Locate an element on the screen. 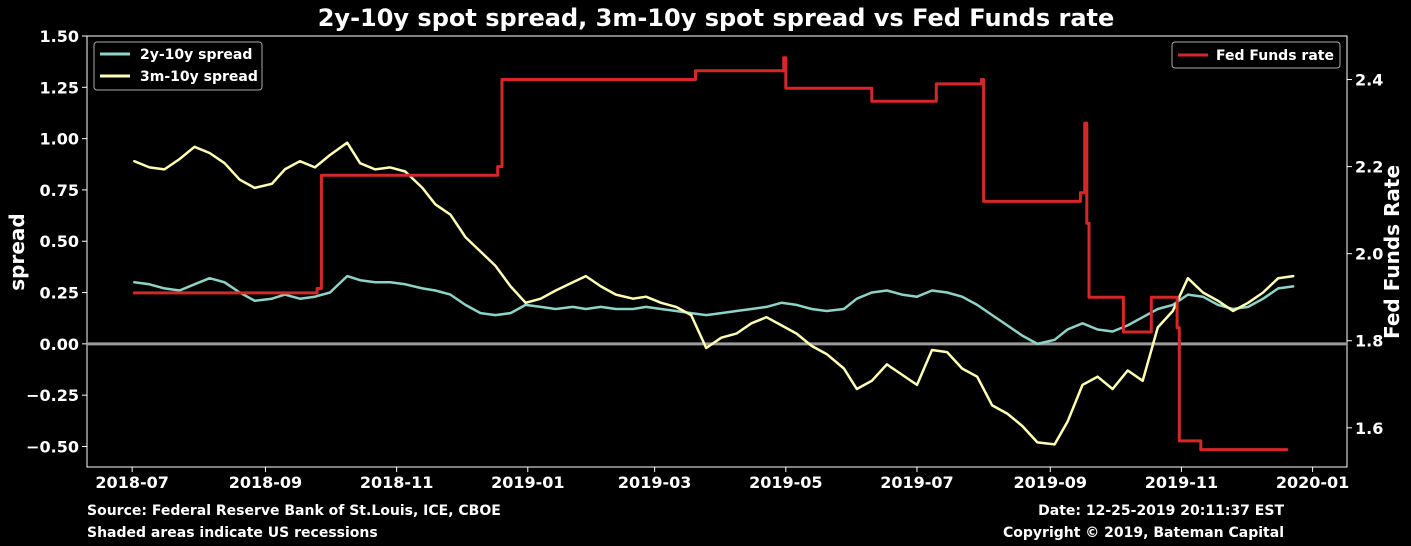 The width and height of the screenshot is (1411, 546). x-tick-label: 2019-05 is located at coordinates (785, 482).